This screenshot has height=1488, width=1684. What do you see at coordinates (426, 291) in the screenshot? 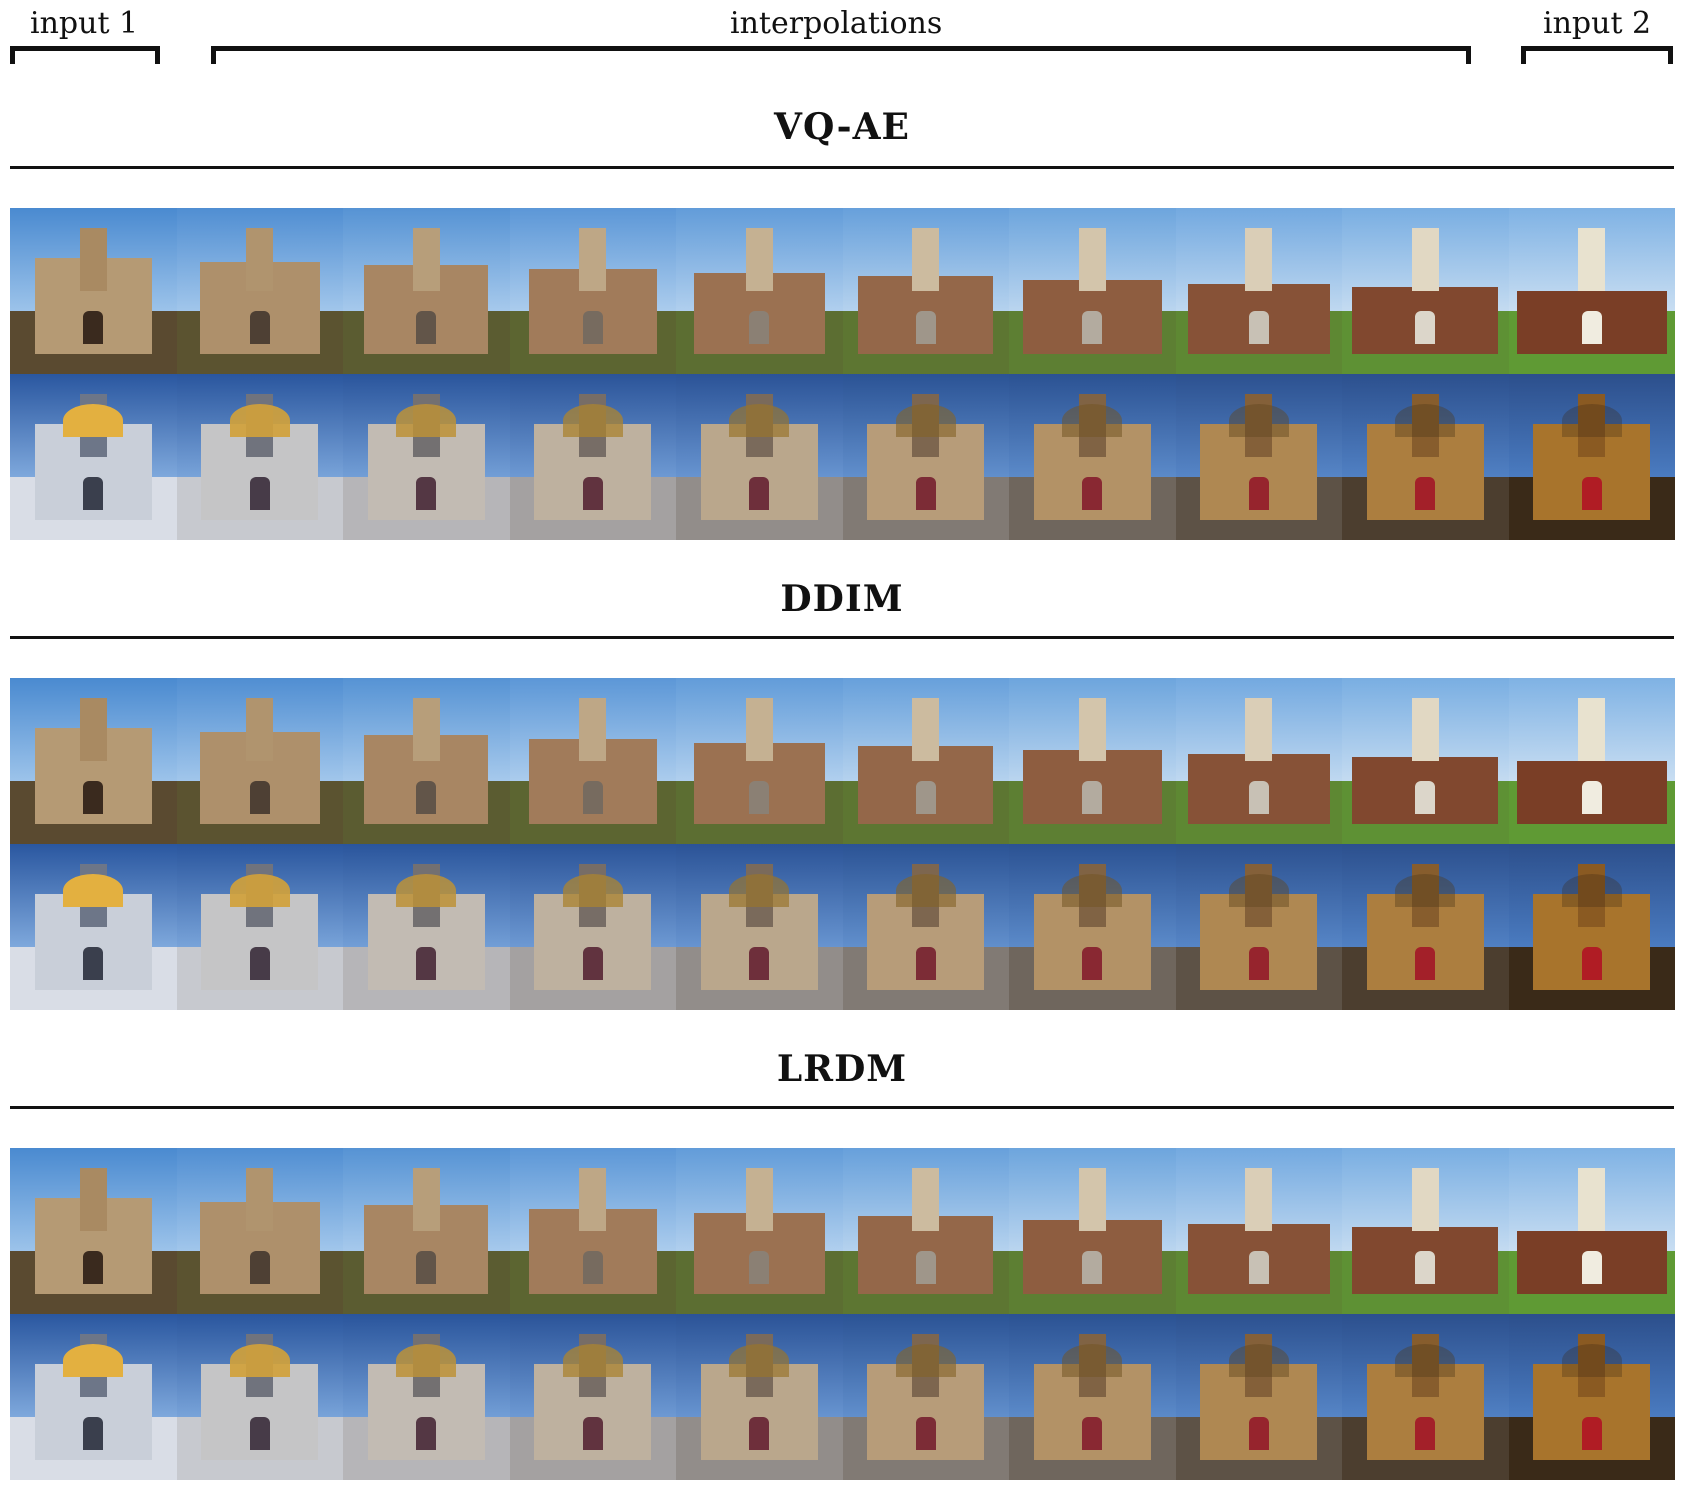
I see `photo-vq-ae-r1-c3` at bounding box center [426, 291].